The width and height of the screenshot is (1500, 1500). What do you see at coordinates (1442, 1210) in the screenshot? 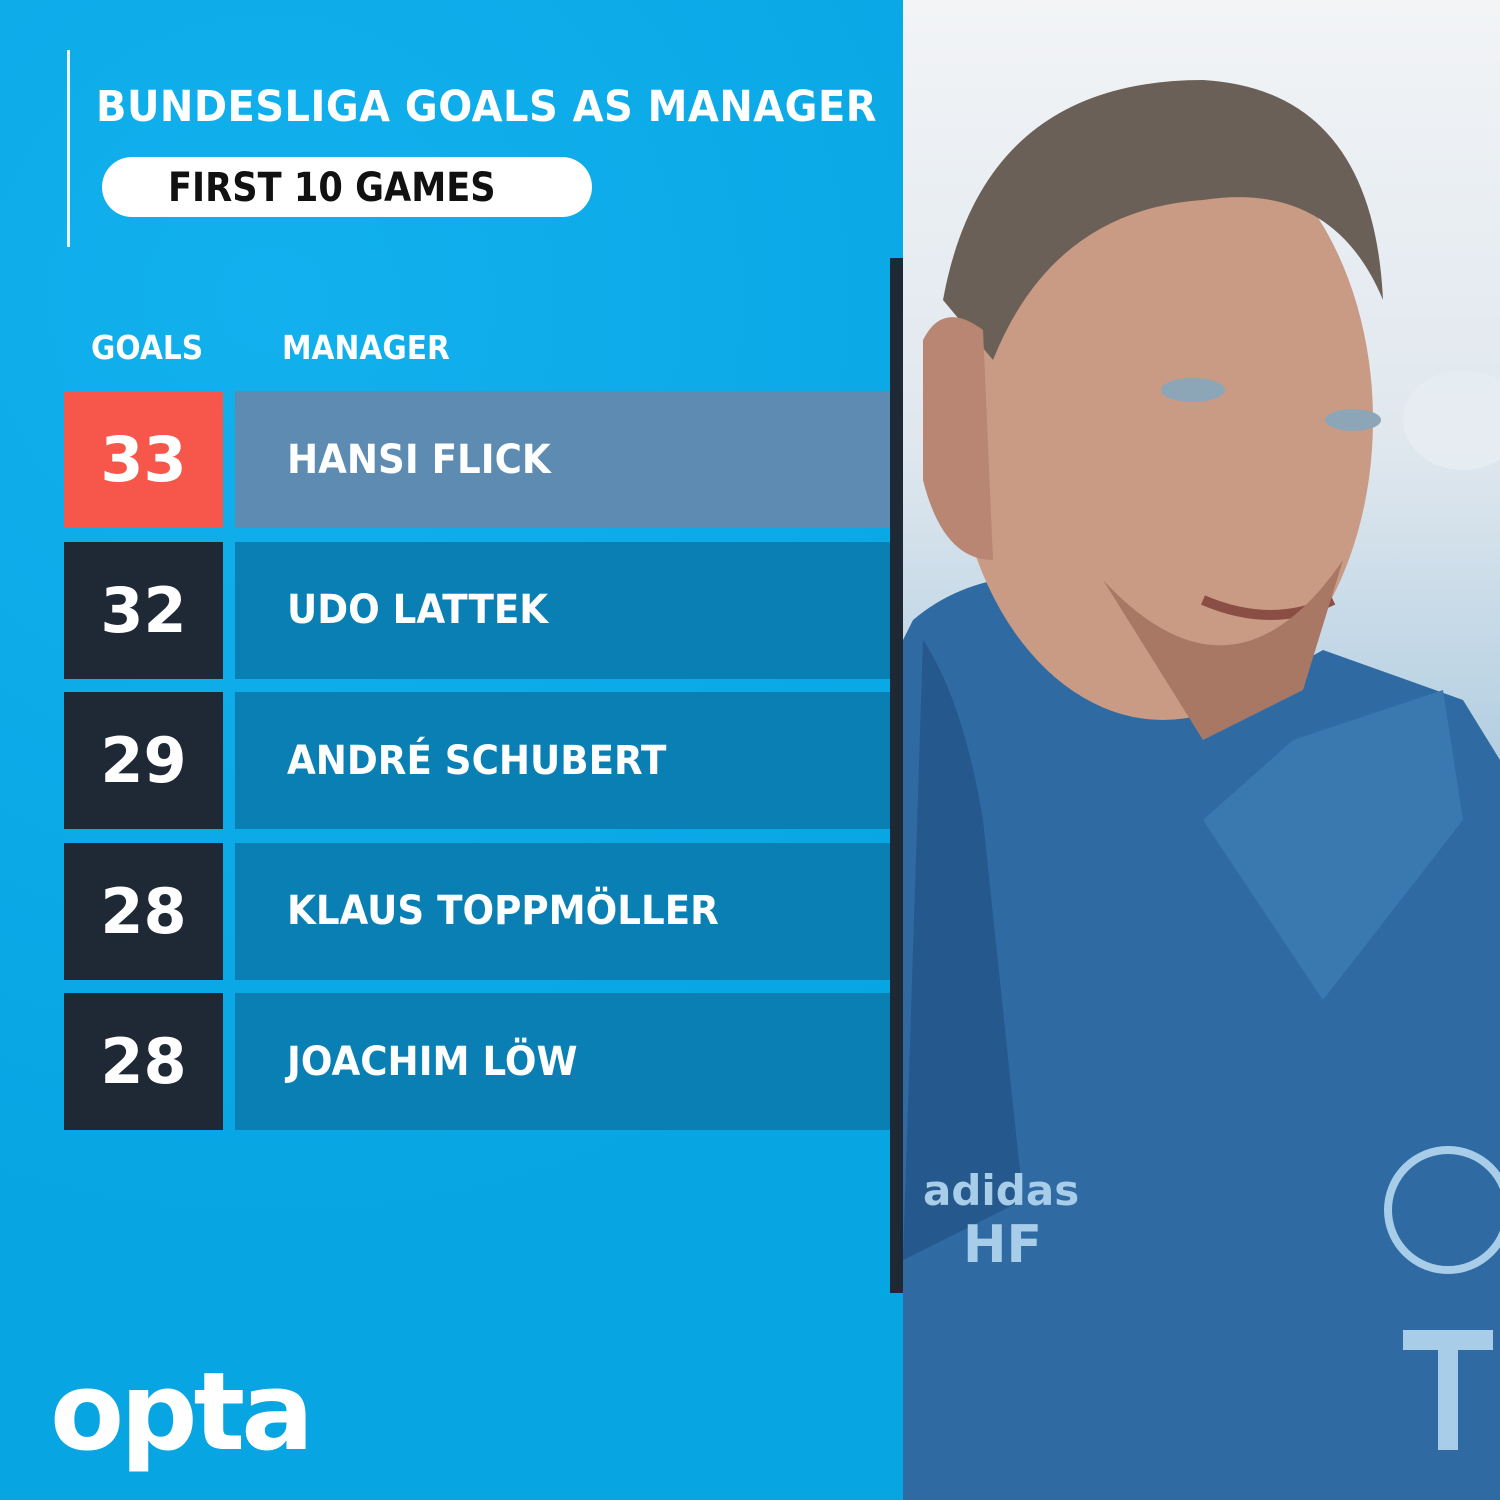
I see `club-crest-icon` at bounding box center [1442, 1210].